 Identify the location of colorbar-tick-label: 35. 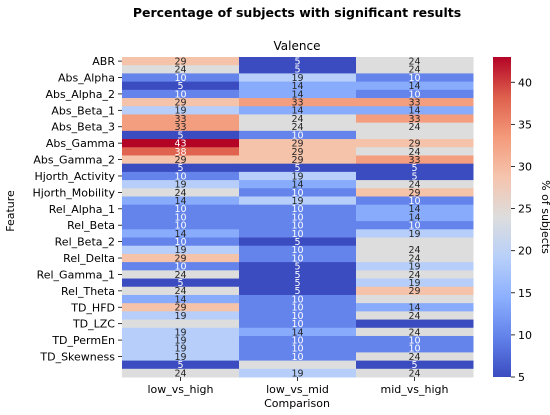
(525, 124).